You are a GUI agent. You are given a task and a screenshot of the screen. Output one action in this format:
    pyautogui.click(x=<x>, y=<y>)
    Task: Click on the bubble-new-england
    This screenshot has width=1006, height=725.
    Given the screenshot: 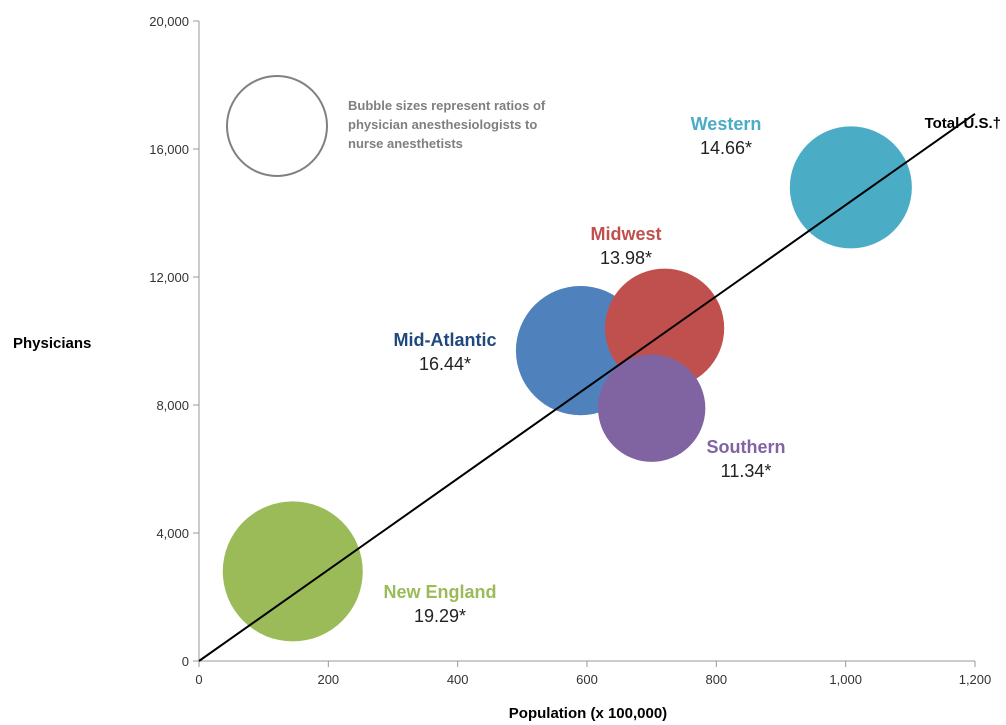 What is the action you would take?
    pyautogui.click(x=292, y=571)
    